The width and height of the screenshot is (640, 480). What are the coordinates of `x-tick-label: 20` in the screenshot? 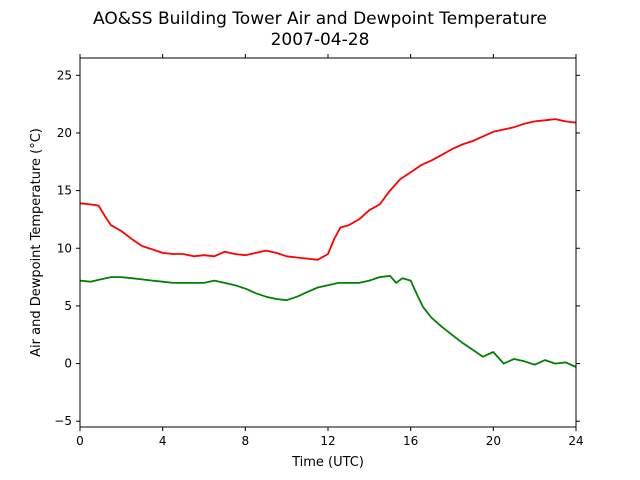 It's located at (493, 441).